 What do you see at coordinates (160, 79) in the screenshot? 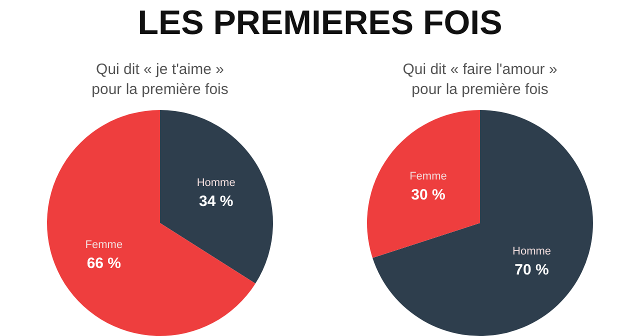
I see `chart-title: Qui dit « je t'aime » pour la première fois` at bounding box center [160, 79].